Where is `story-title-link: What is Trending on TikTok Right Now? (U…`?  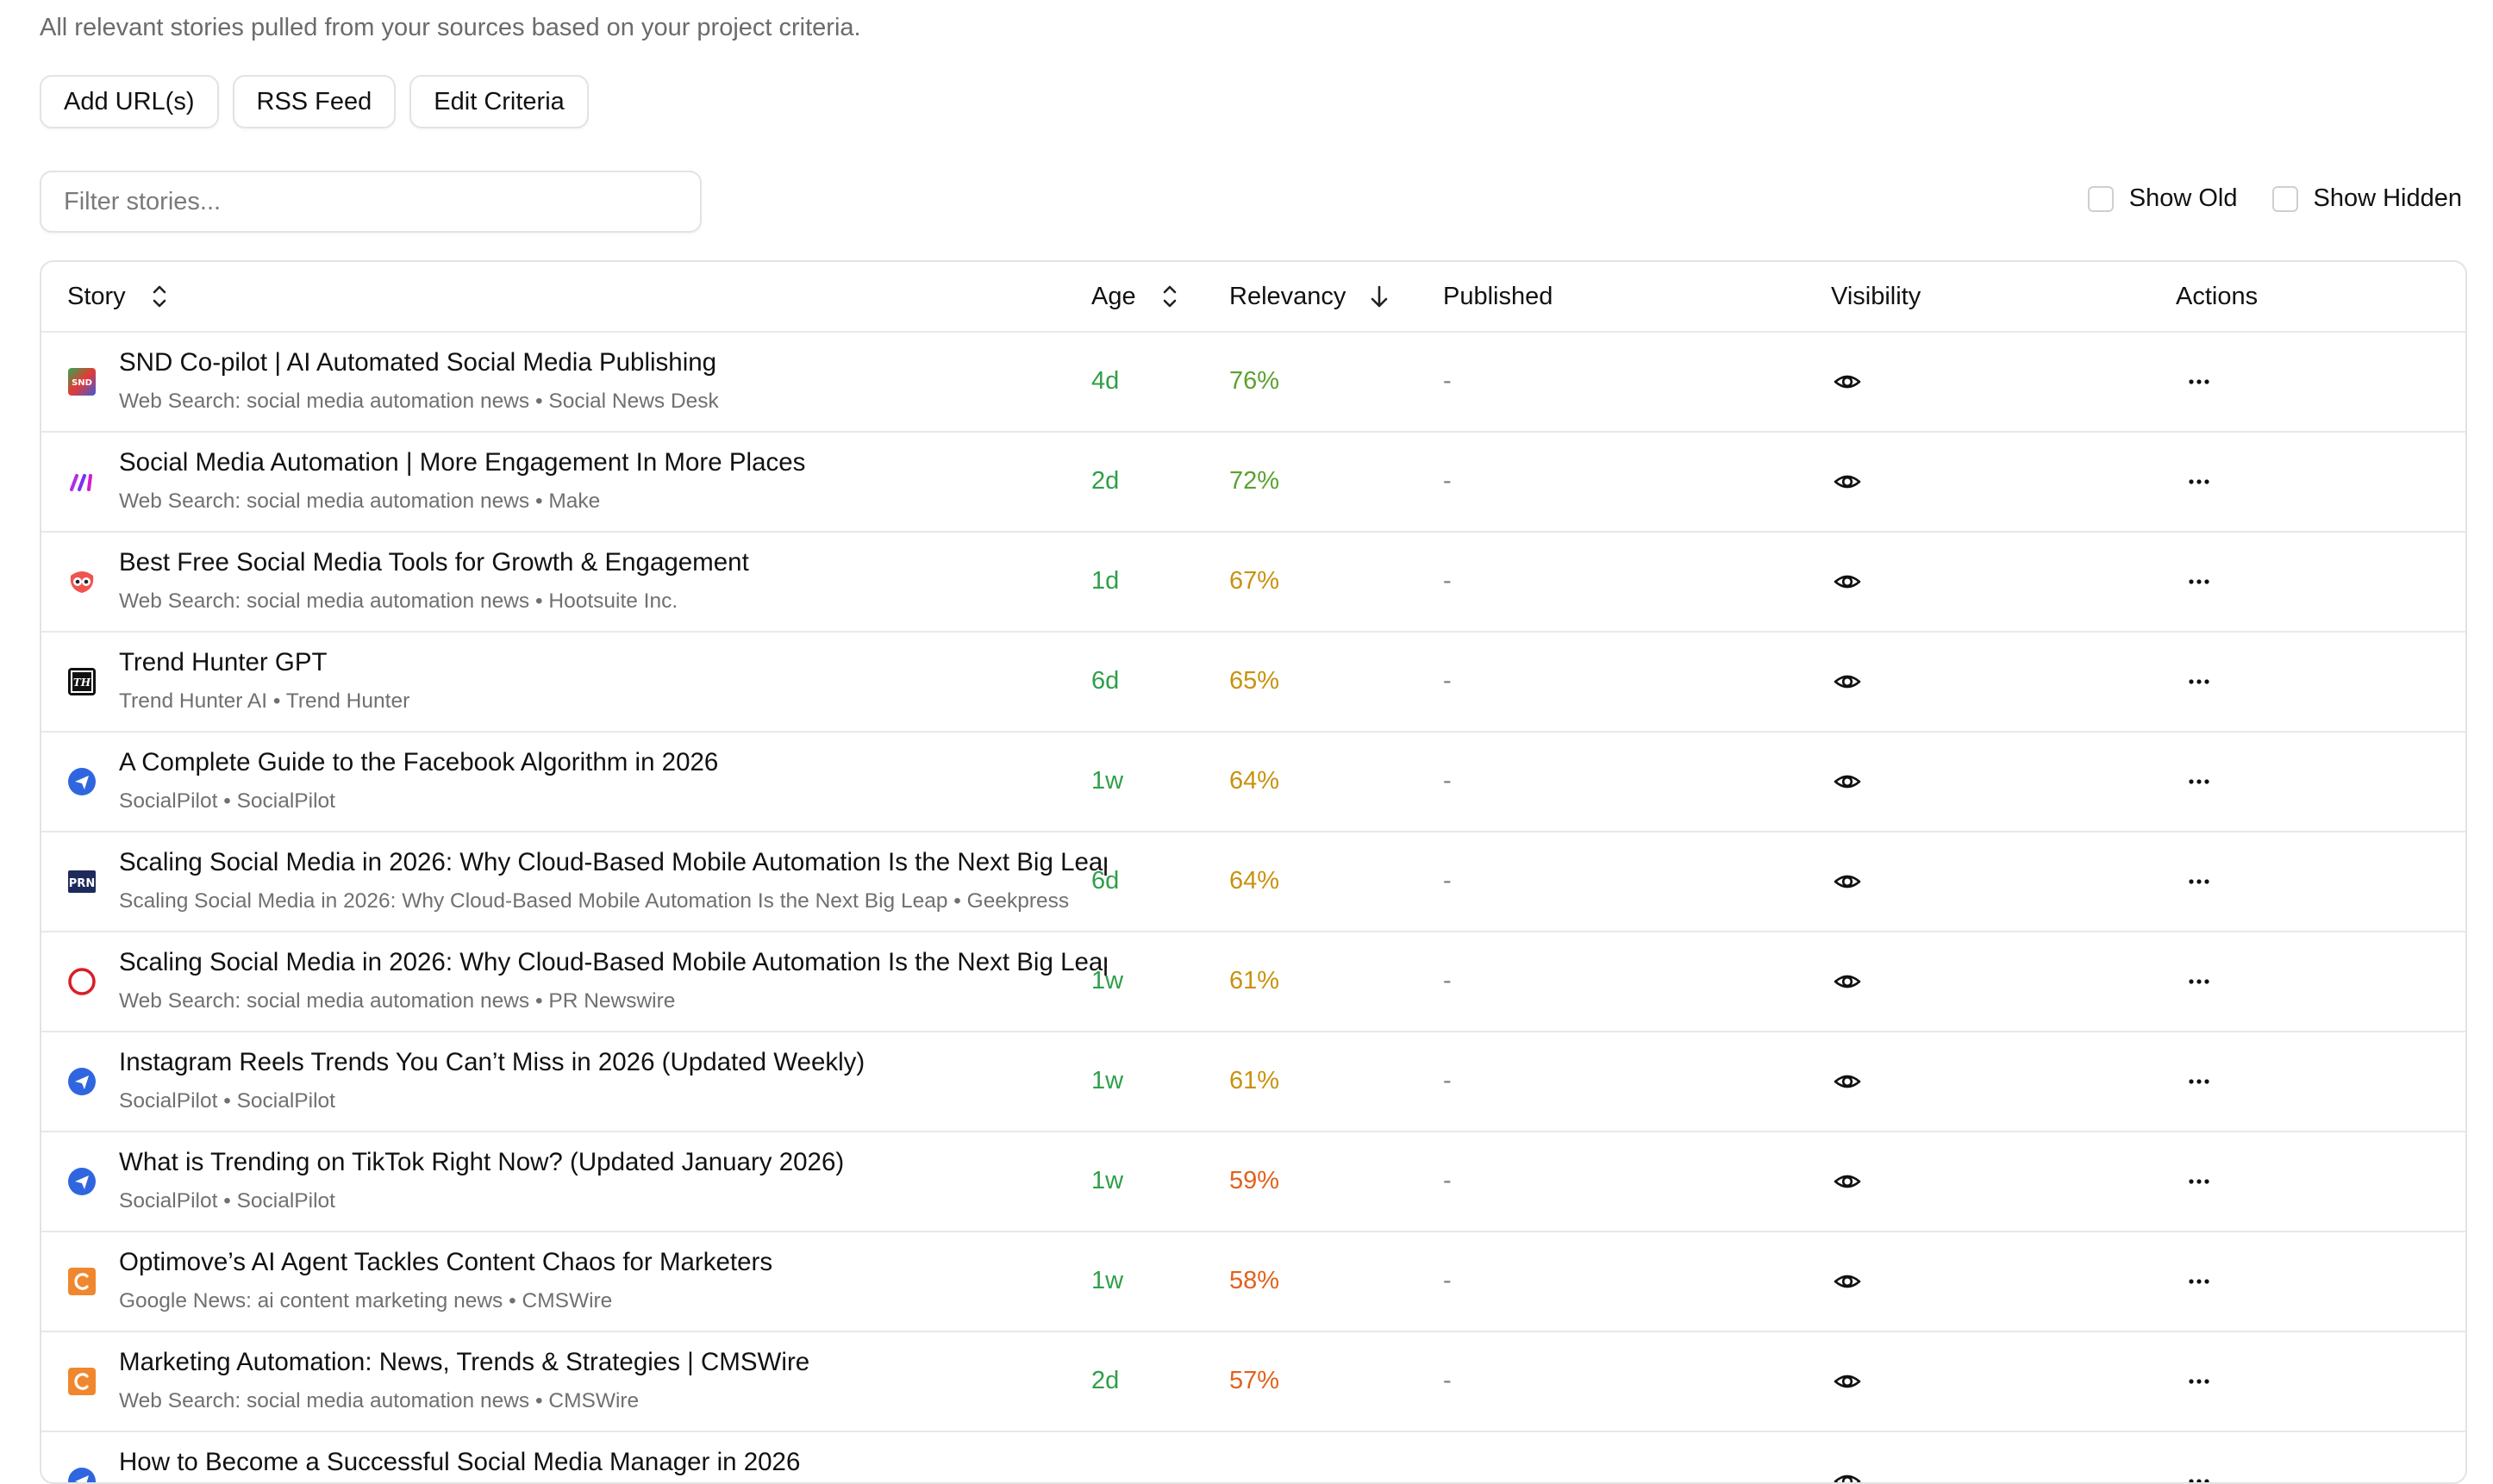 story-title-link: What is Trending on TikTok Right Now? (U… is located at coordinates (482, 1162).